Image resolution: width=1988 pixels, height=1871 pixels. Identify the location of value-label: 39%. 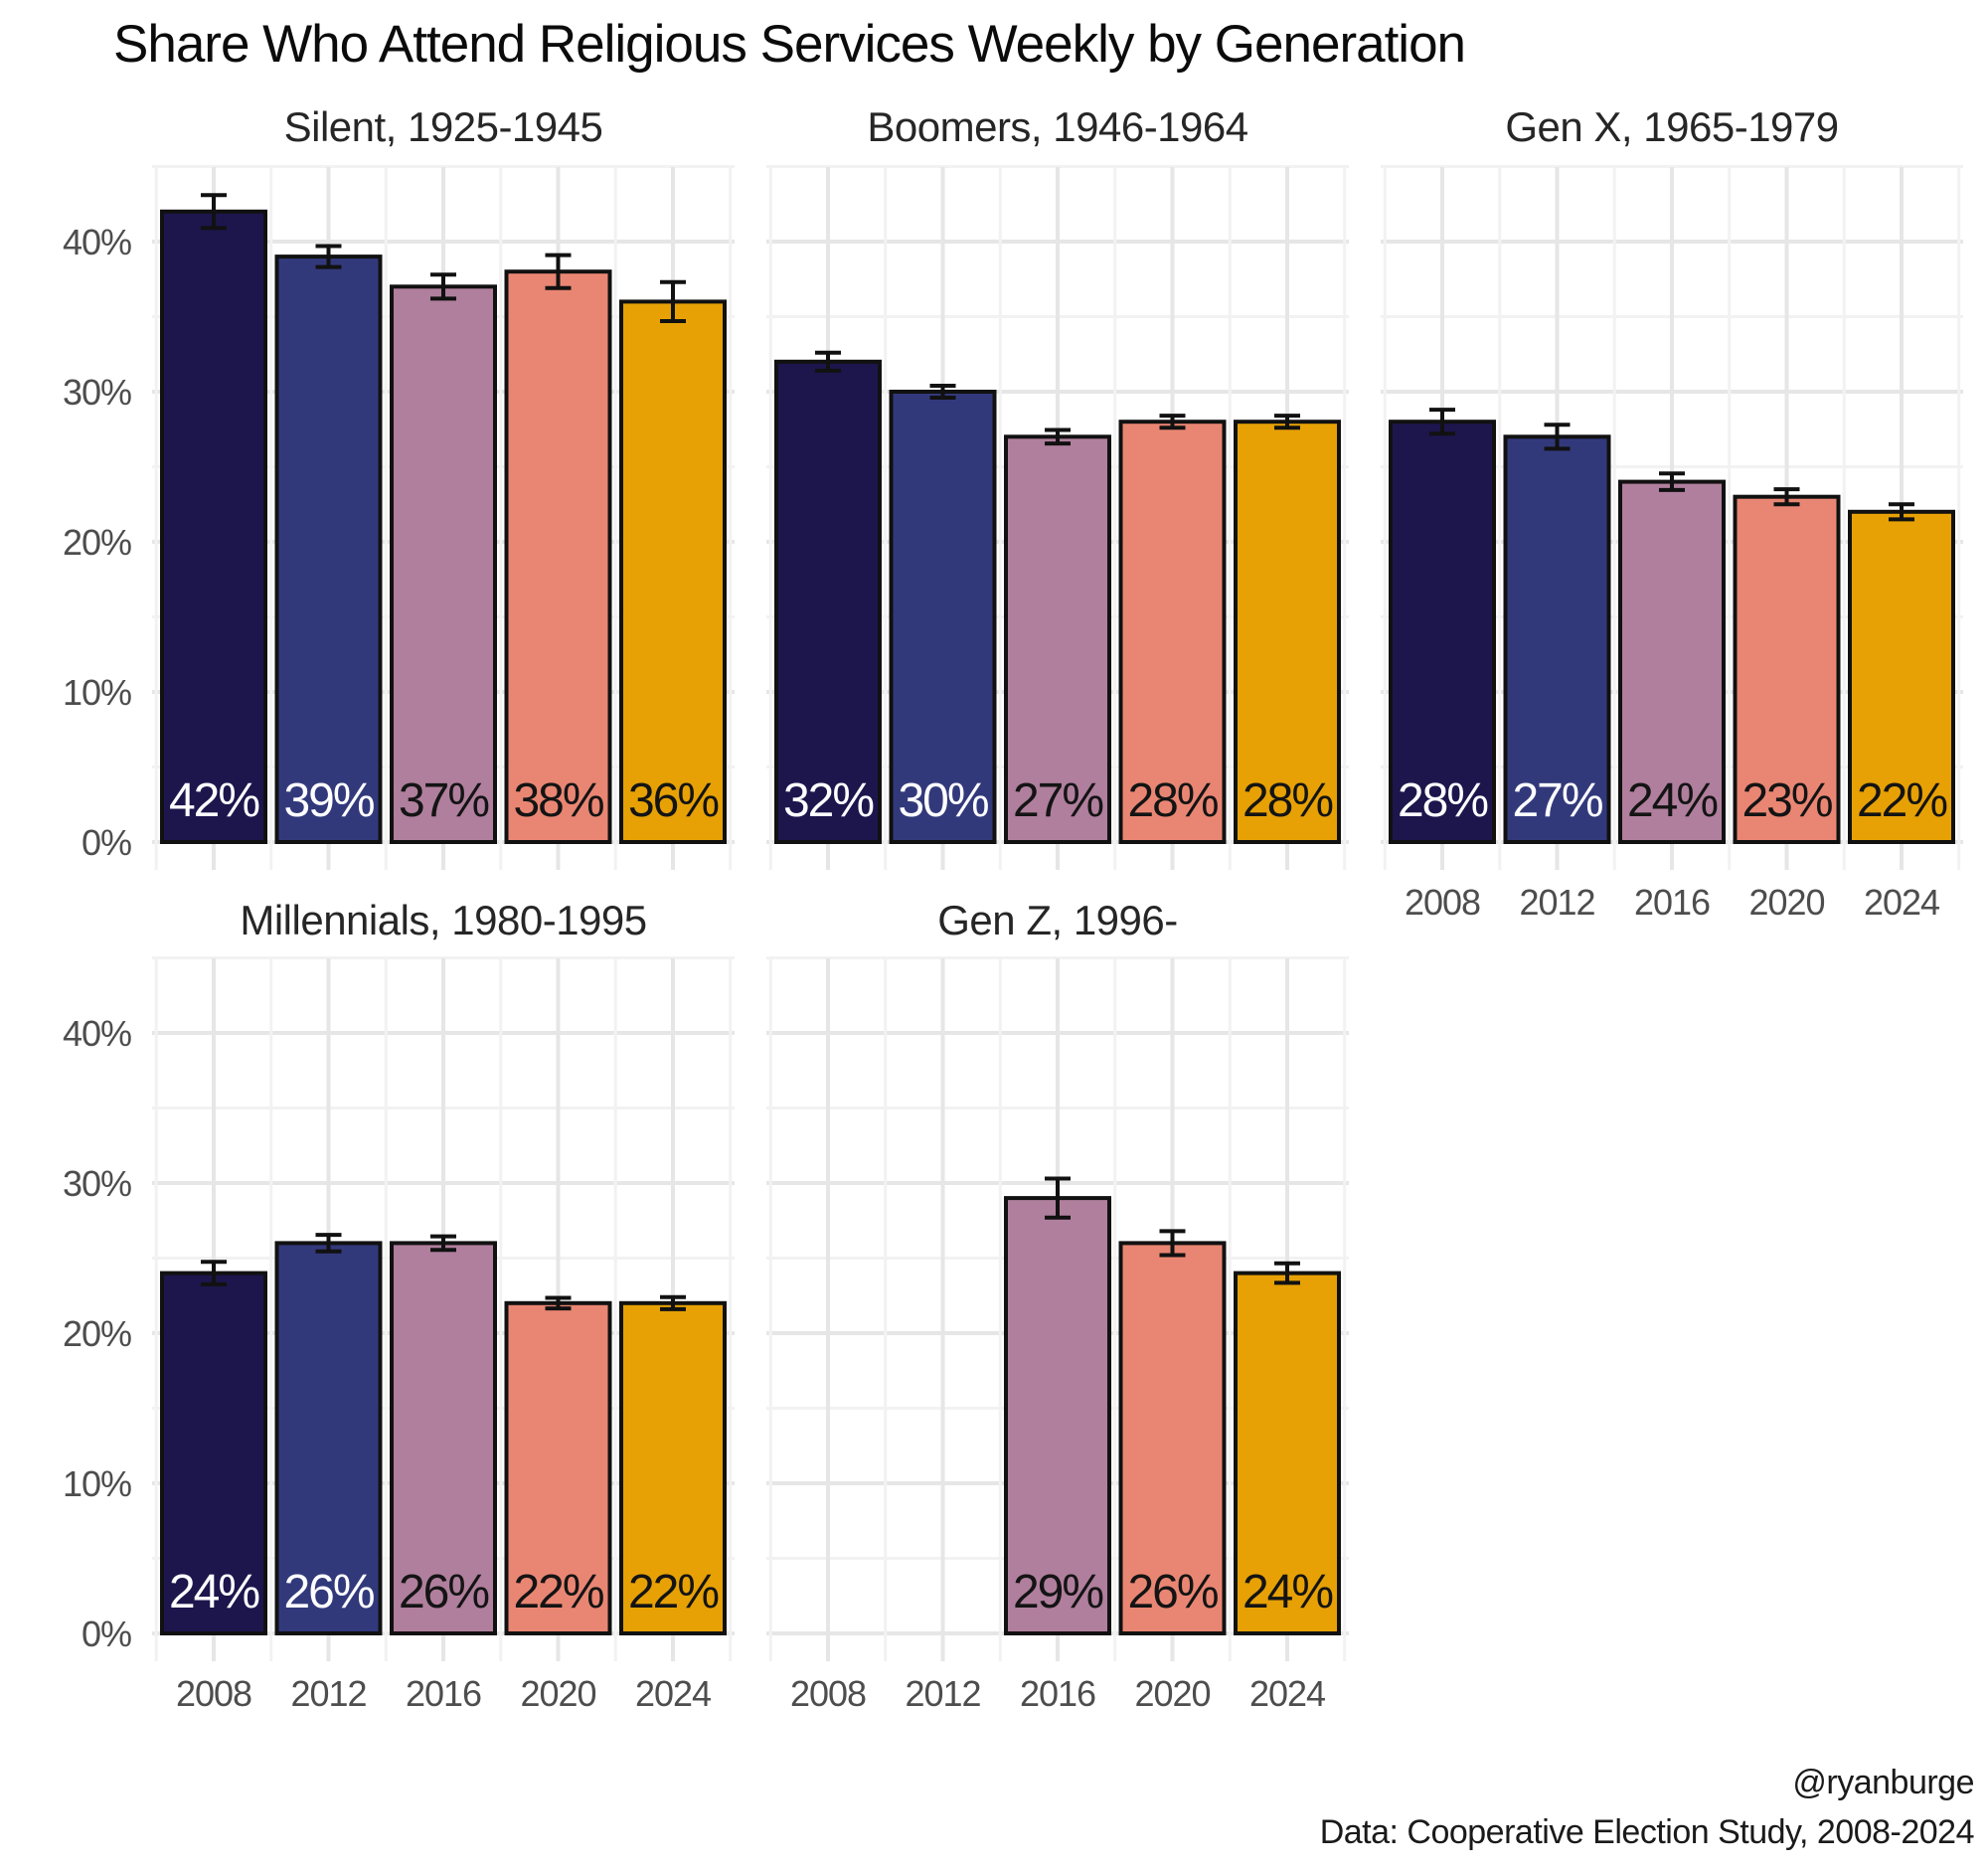
(328, 800).